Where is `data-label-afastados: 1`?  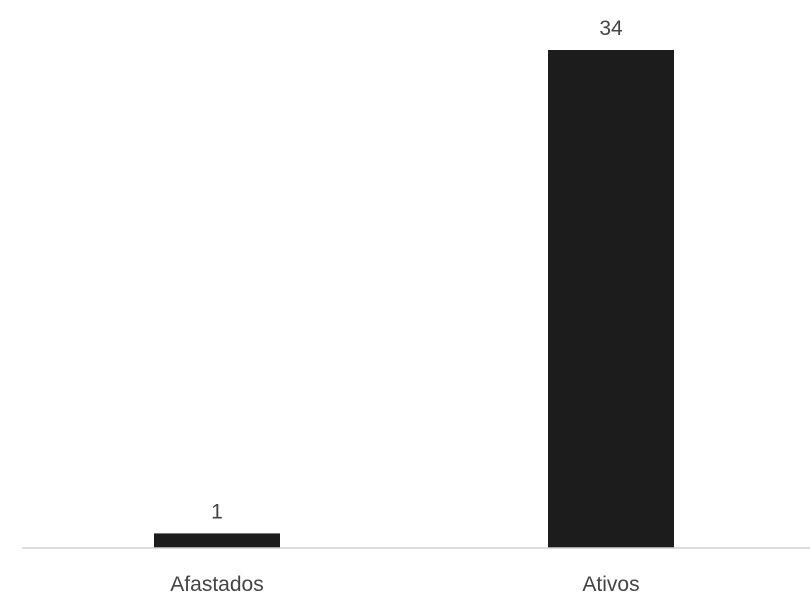 data-label-afastados: 1 is located at coordinates (217, 511).